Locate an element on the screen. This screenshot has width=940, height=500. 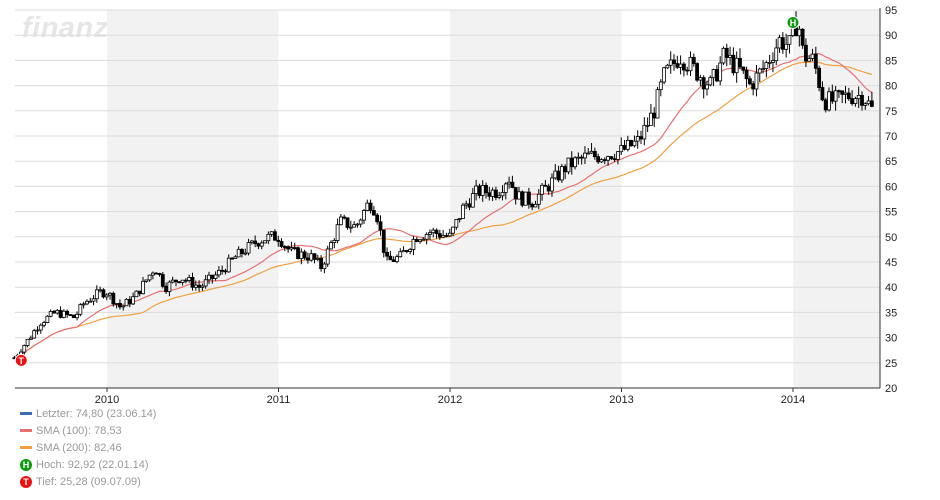
legend-label: Letzter: 74,80 (23.06.14) is located at coordinates (96, 413).